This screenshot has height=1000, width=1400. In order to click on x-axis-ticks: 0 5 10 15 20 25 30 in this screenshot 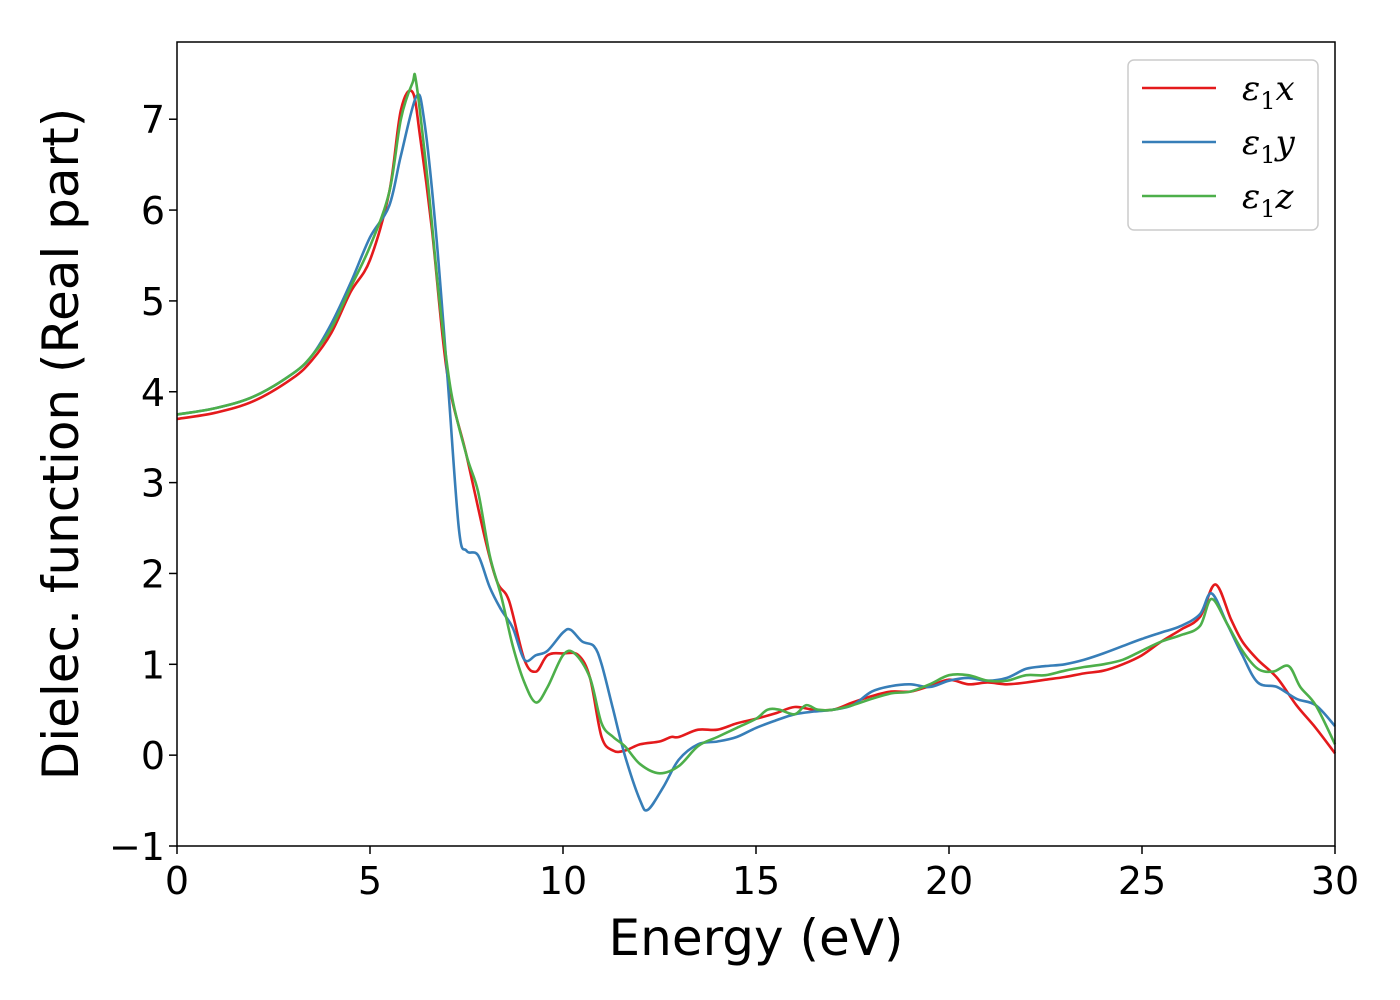, I will do `click(762, 874)`.